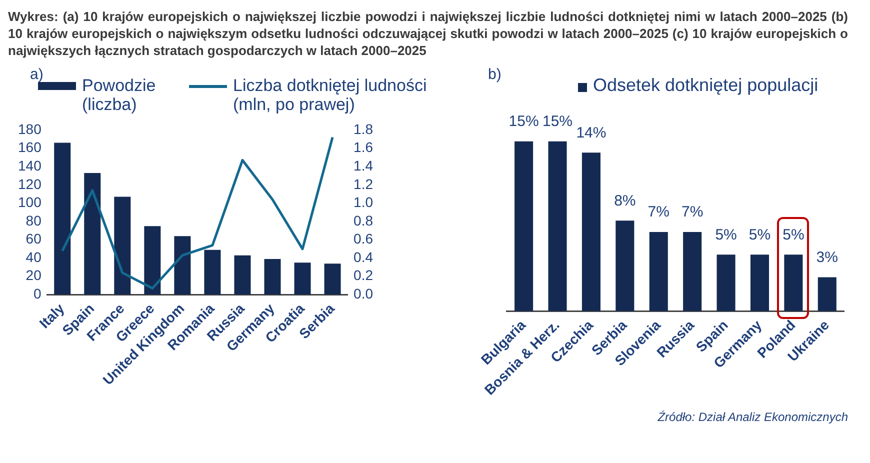 The height and width of the screenshot is (463, 870). I want to click on y-tick-label: 0, so click(38, 294).